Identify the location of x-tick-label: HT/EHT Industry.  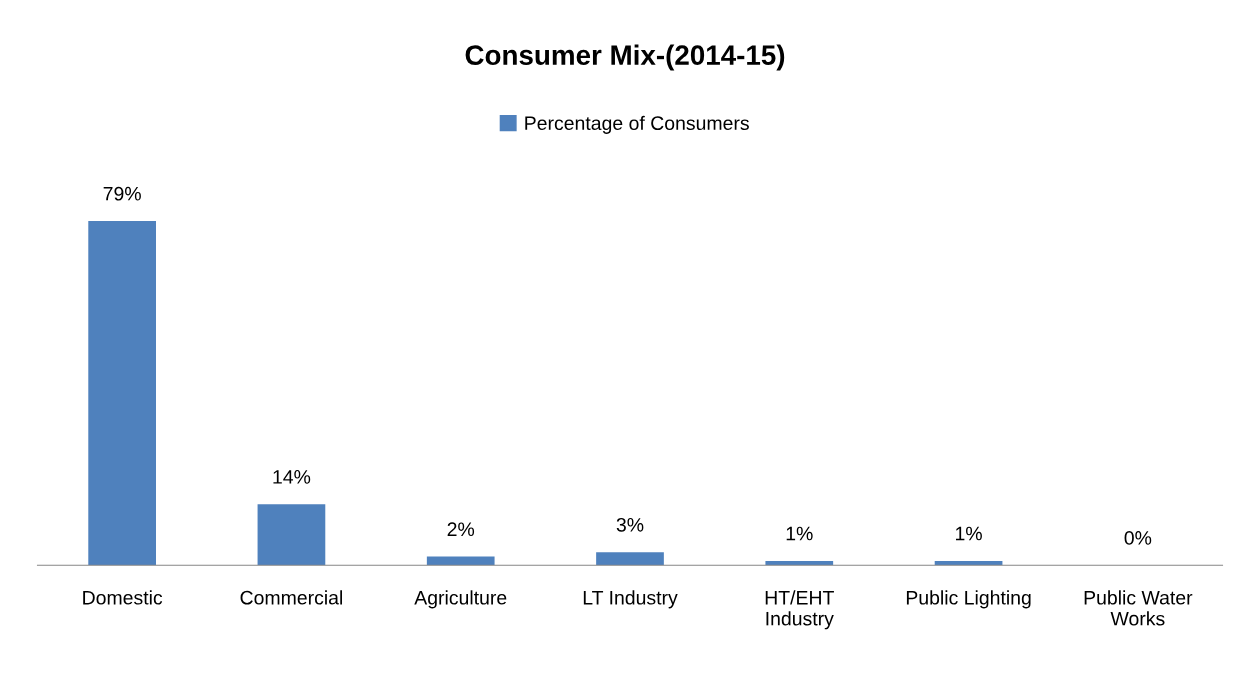
(799, 610).